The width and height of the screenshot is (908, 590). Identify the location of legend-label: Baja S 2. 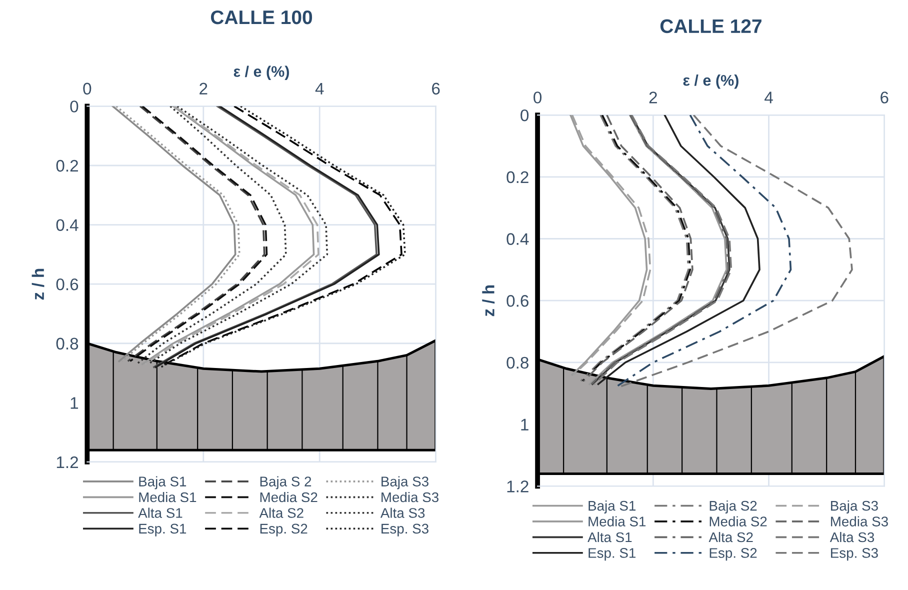
(286, 483).